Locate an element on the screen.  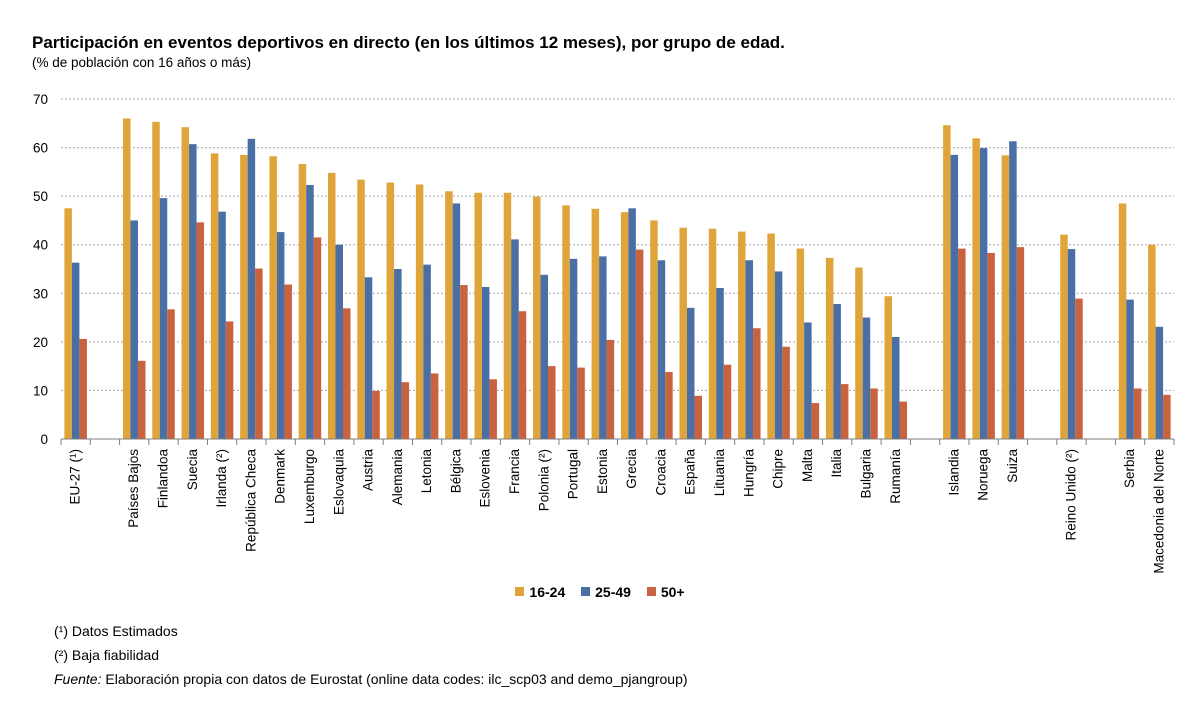
y-tick-label: 30 is located at coordinates (40, 293).